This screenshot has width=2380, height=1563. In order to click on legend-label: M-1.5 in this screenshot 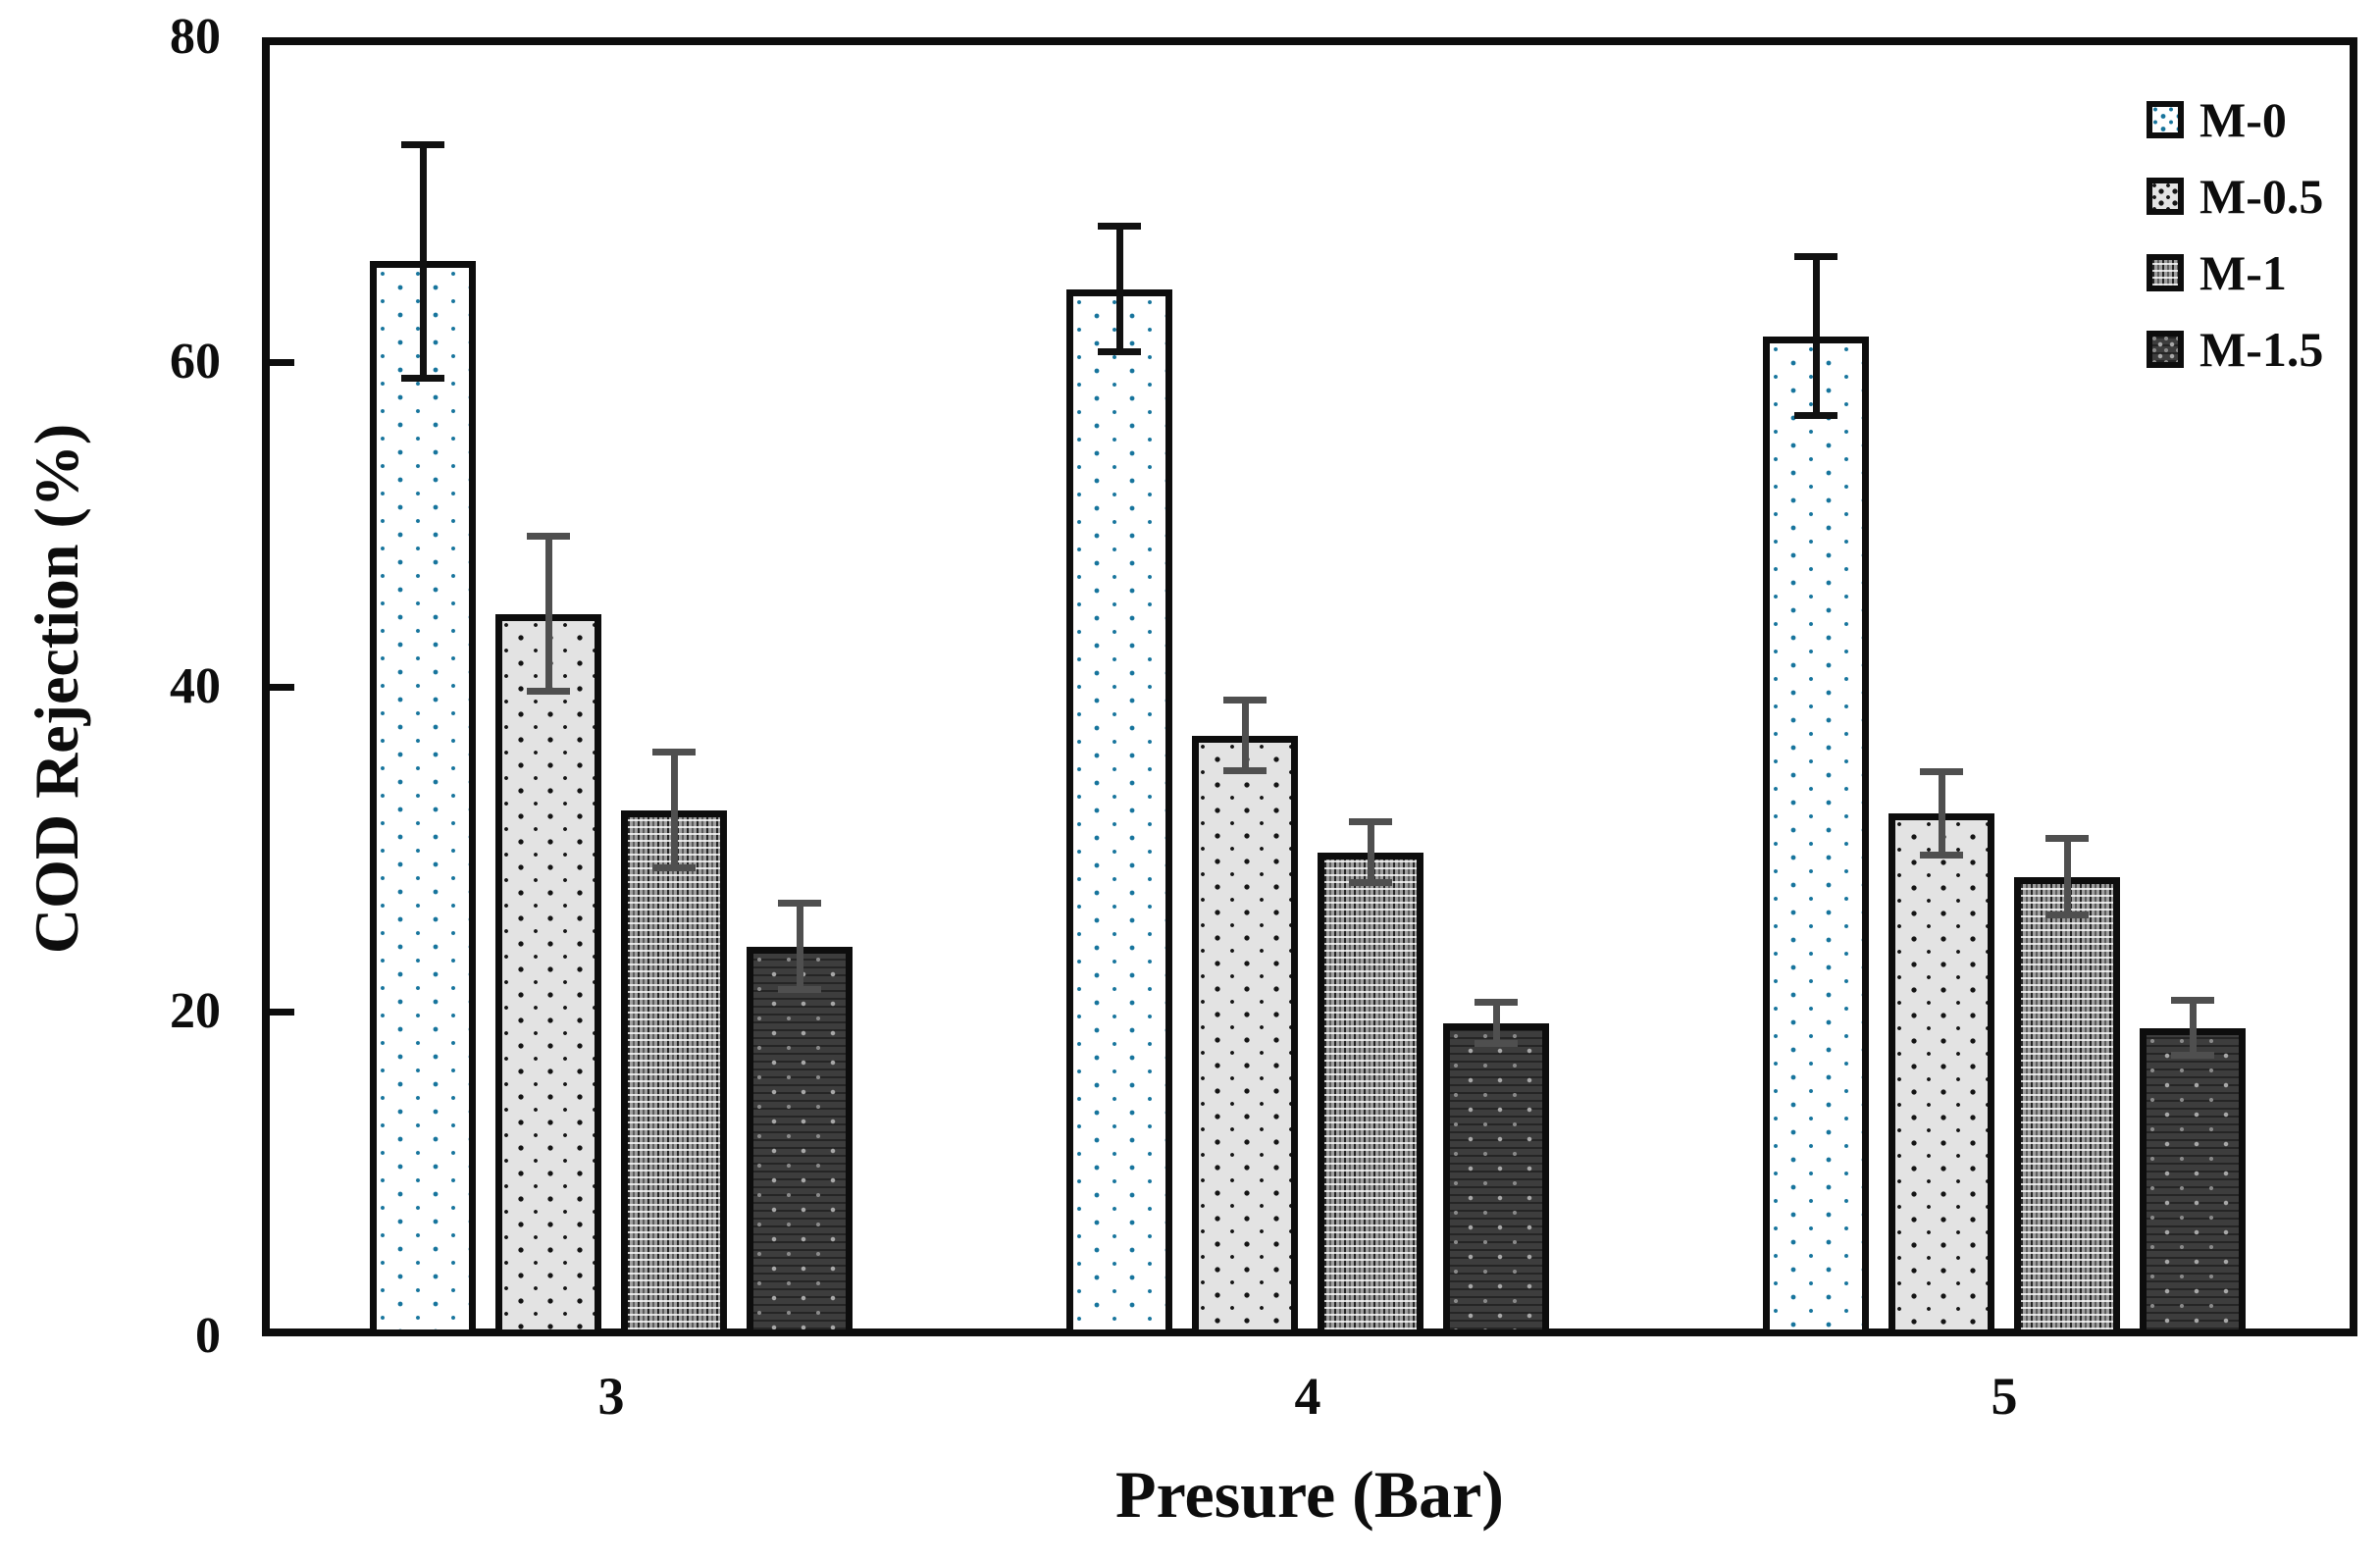, I will do `click(2261, 349)`.